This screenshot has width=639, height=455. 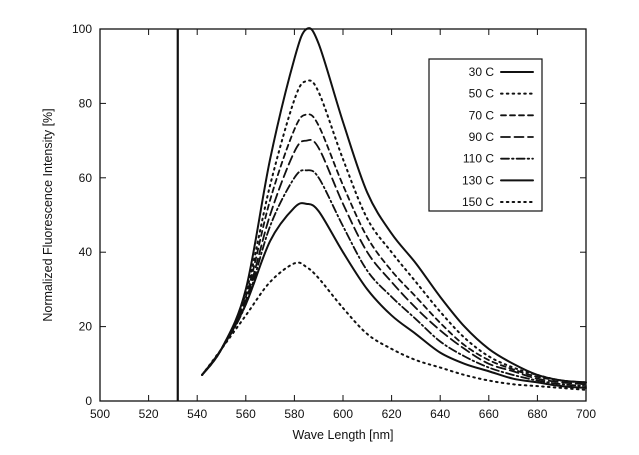 I want to click on legend-label: 130 C, so click(x=478, y=180).